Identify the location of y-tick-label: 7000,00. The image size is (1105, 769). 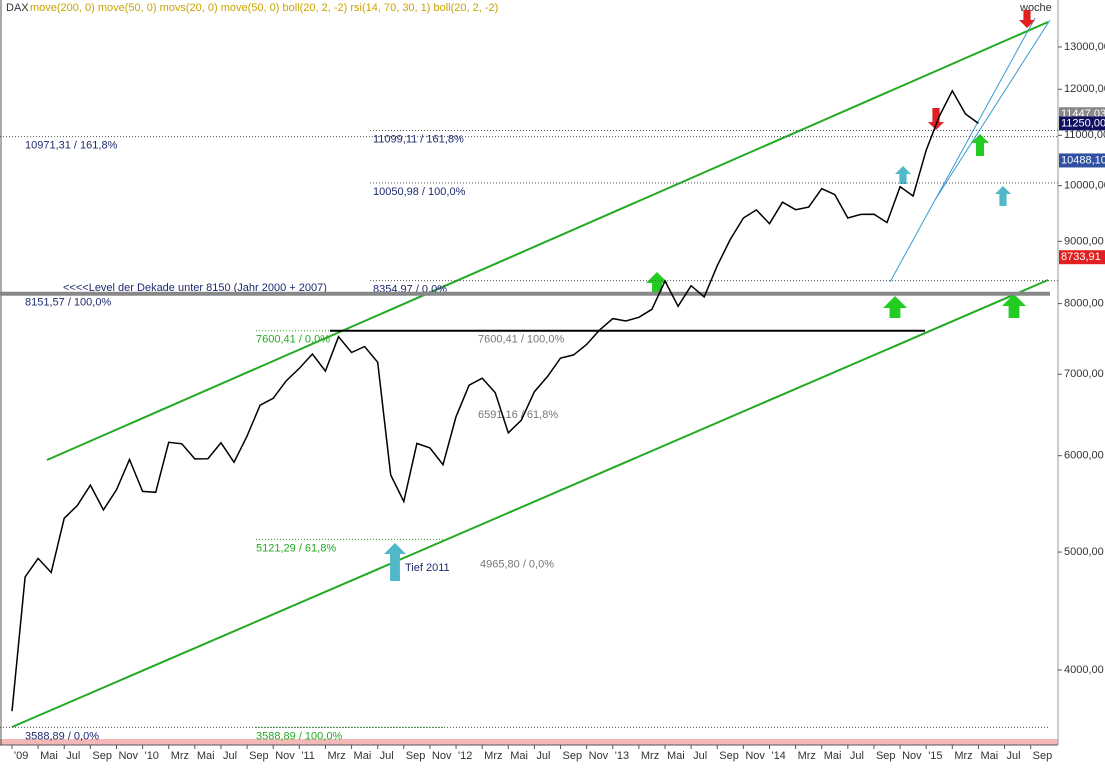
(1084, 374).